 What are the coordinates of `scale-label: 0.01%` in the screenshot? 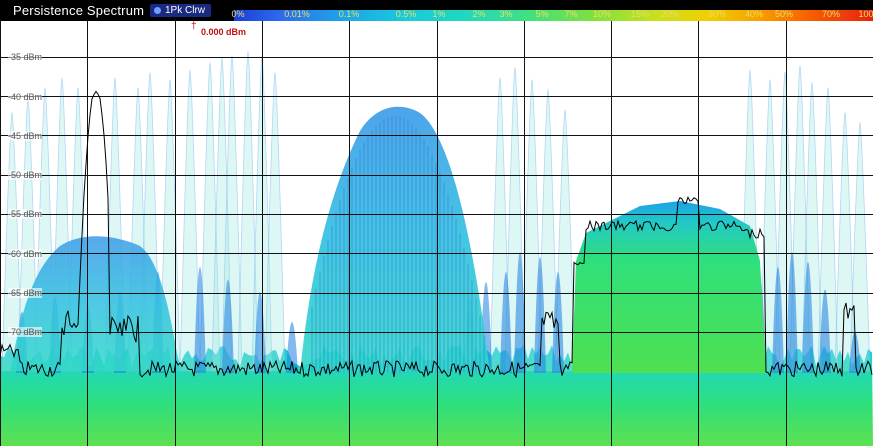 It's located at (297, 14).